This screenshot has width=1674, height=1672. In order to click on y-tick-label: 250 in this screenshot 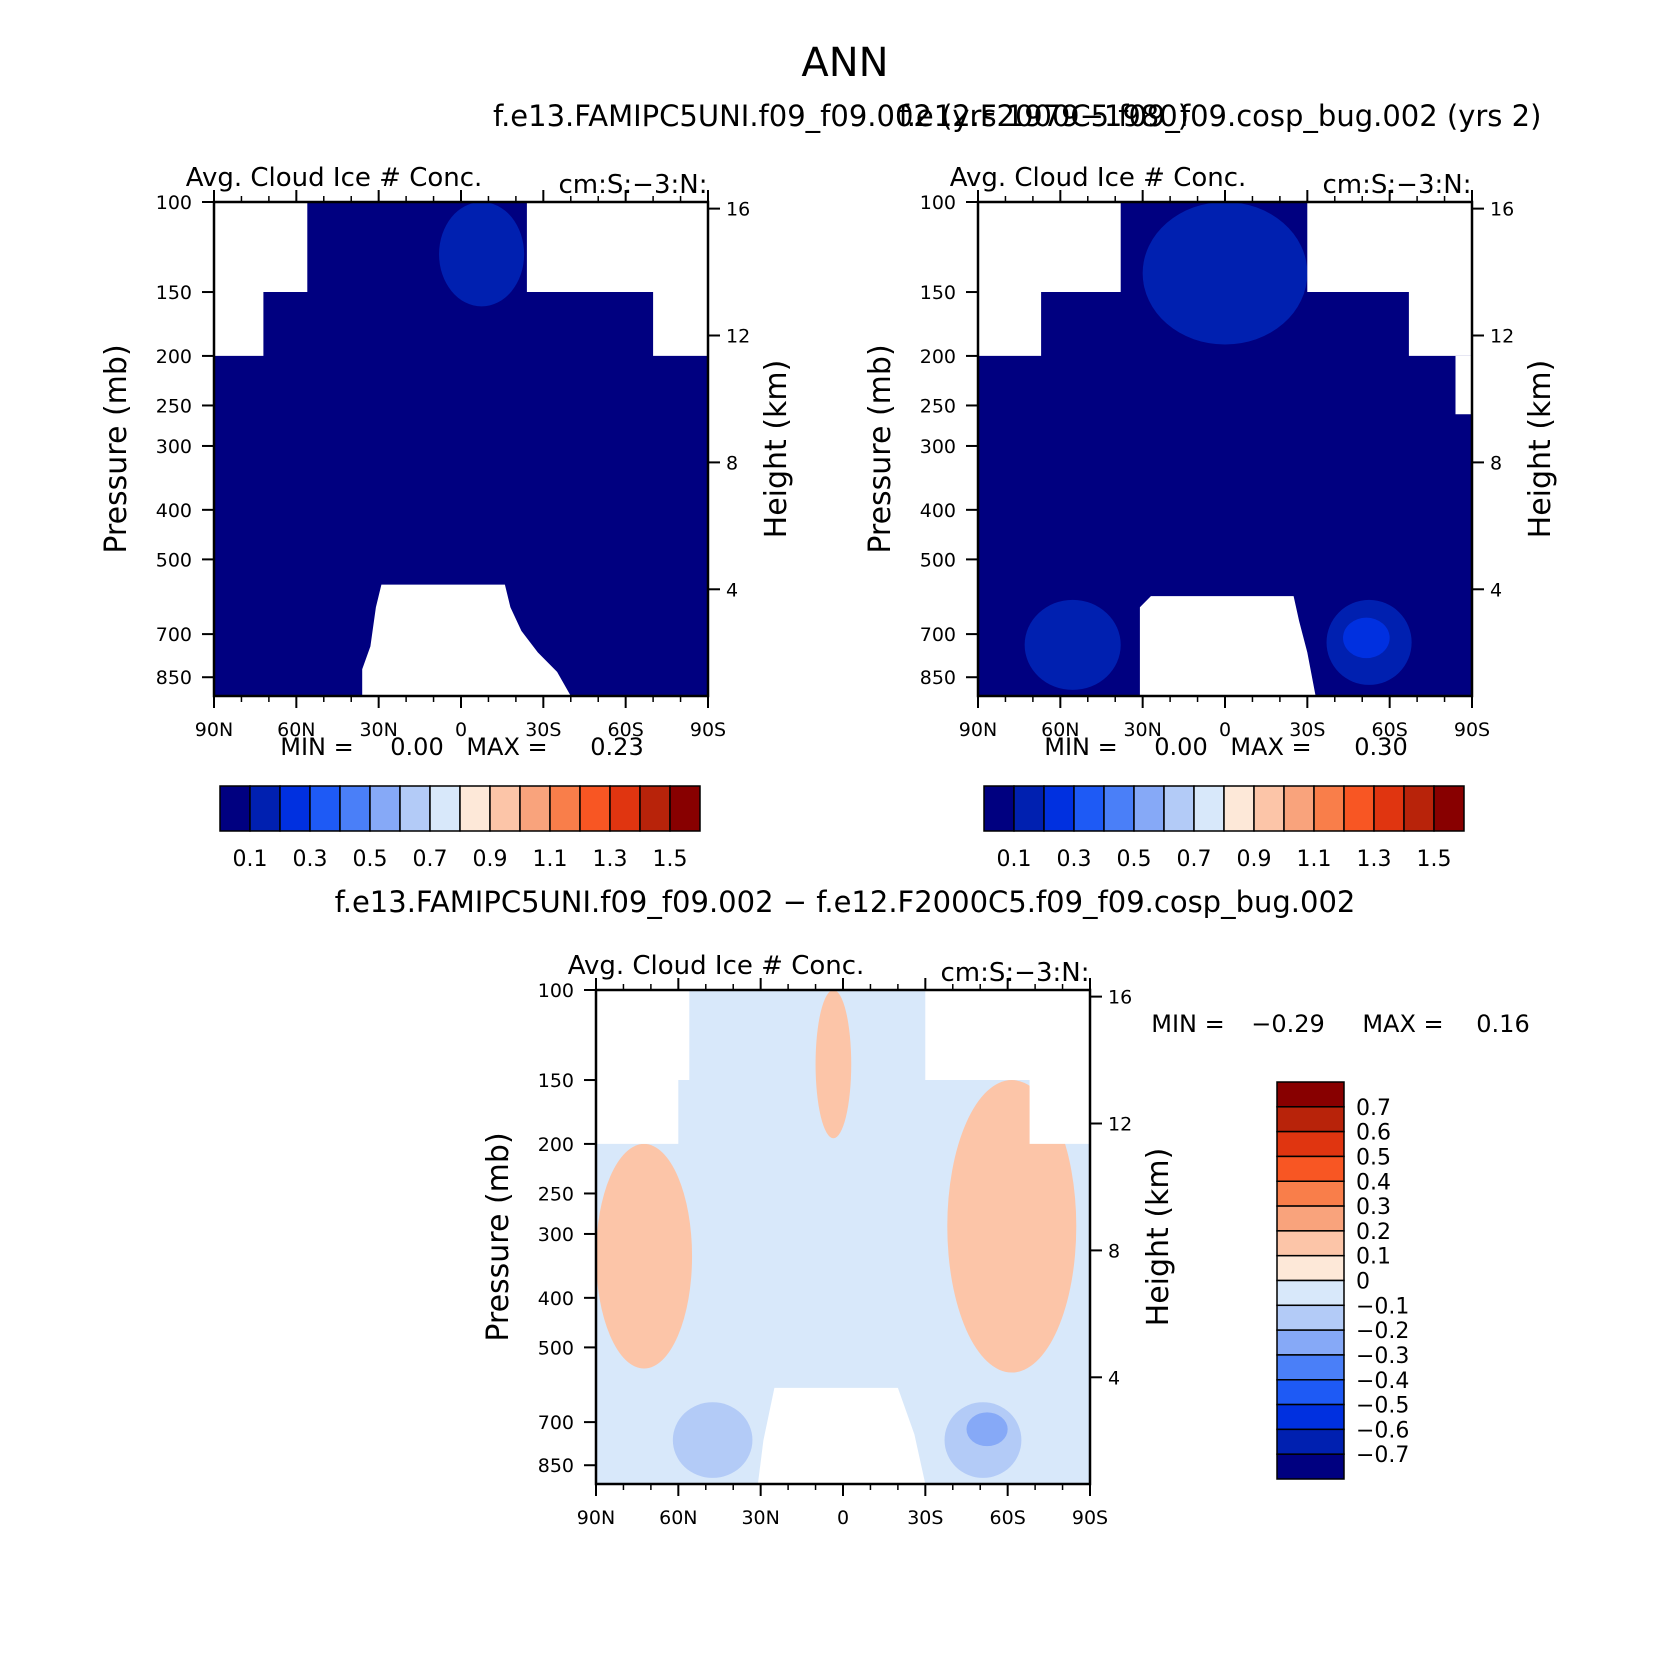, I will do `click(938, 406)`.